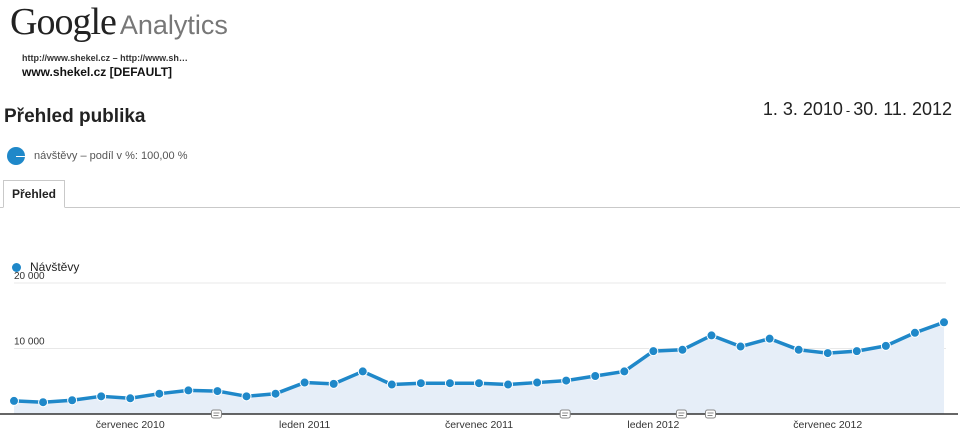 This screenshot has width=960, height=444. Describe the element at coordinates (802, 109) in the screenshot. I see `date-start: 1. 3. 2010` at that location.